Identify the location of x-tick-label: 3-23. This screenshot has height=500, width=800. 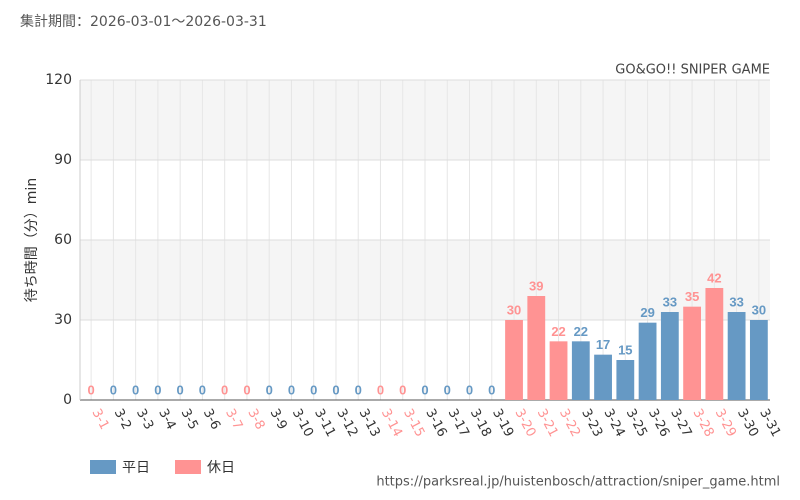
(591, 422).